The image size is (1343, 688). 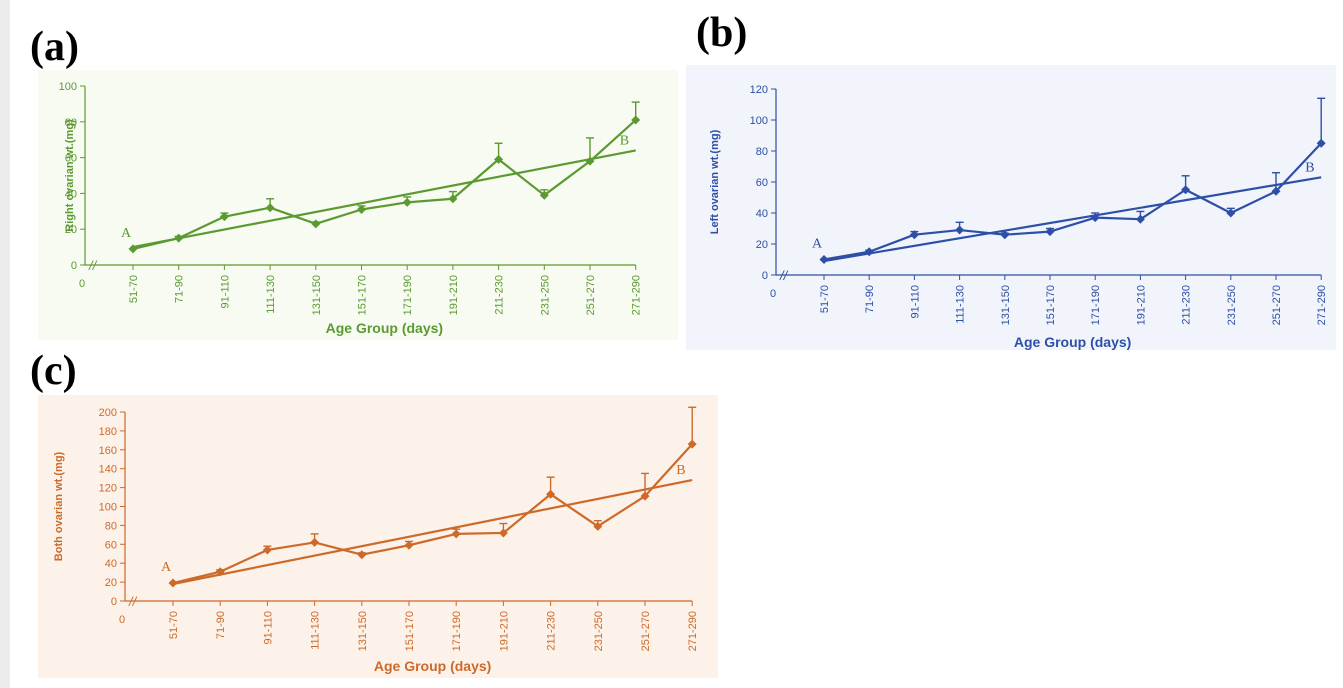 What do you see at coordinates (715, 181) in the screenshot?
I see `y-axis-title: Left ovarian wt.(mg)` at bounding box center [715, 181].